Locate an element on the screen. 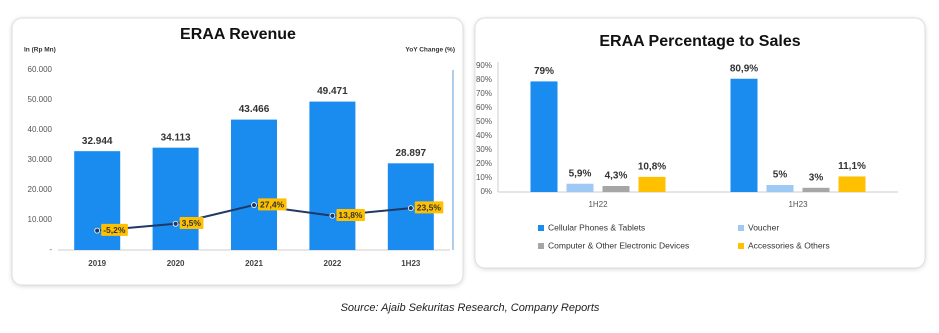  data-label: 32.944 is located at coordinates (97, 141).